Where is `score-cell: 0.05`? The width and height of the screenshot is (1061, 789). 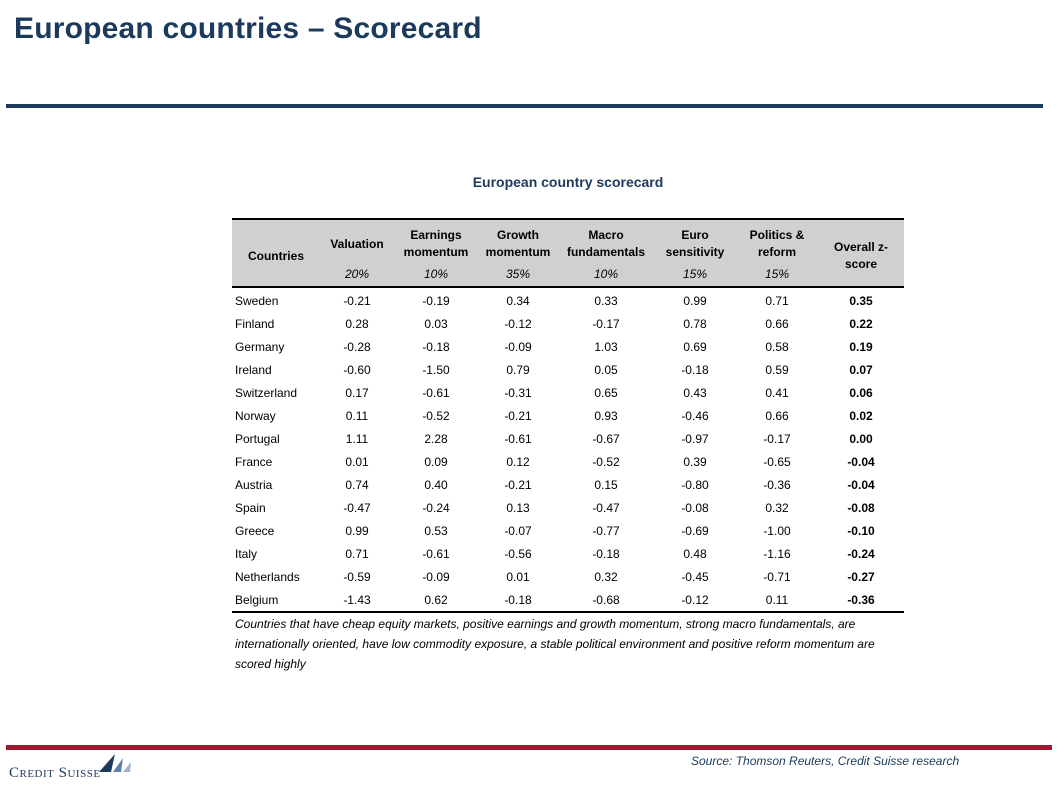 score-cell: 0.05 is located at coordinates (606, 369).